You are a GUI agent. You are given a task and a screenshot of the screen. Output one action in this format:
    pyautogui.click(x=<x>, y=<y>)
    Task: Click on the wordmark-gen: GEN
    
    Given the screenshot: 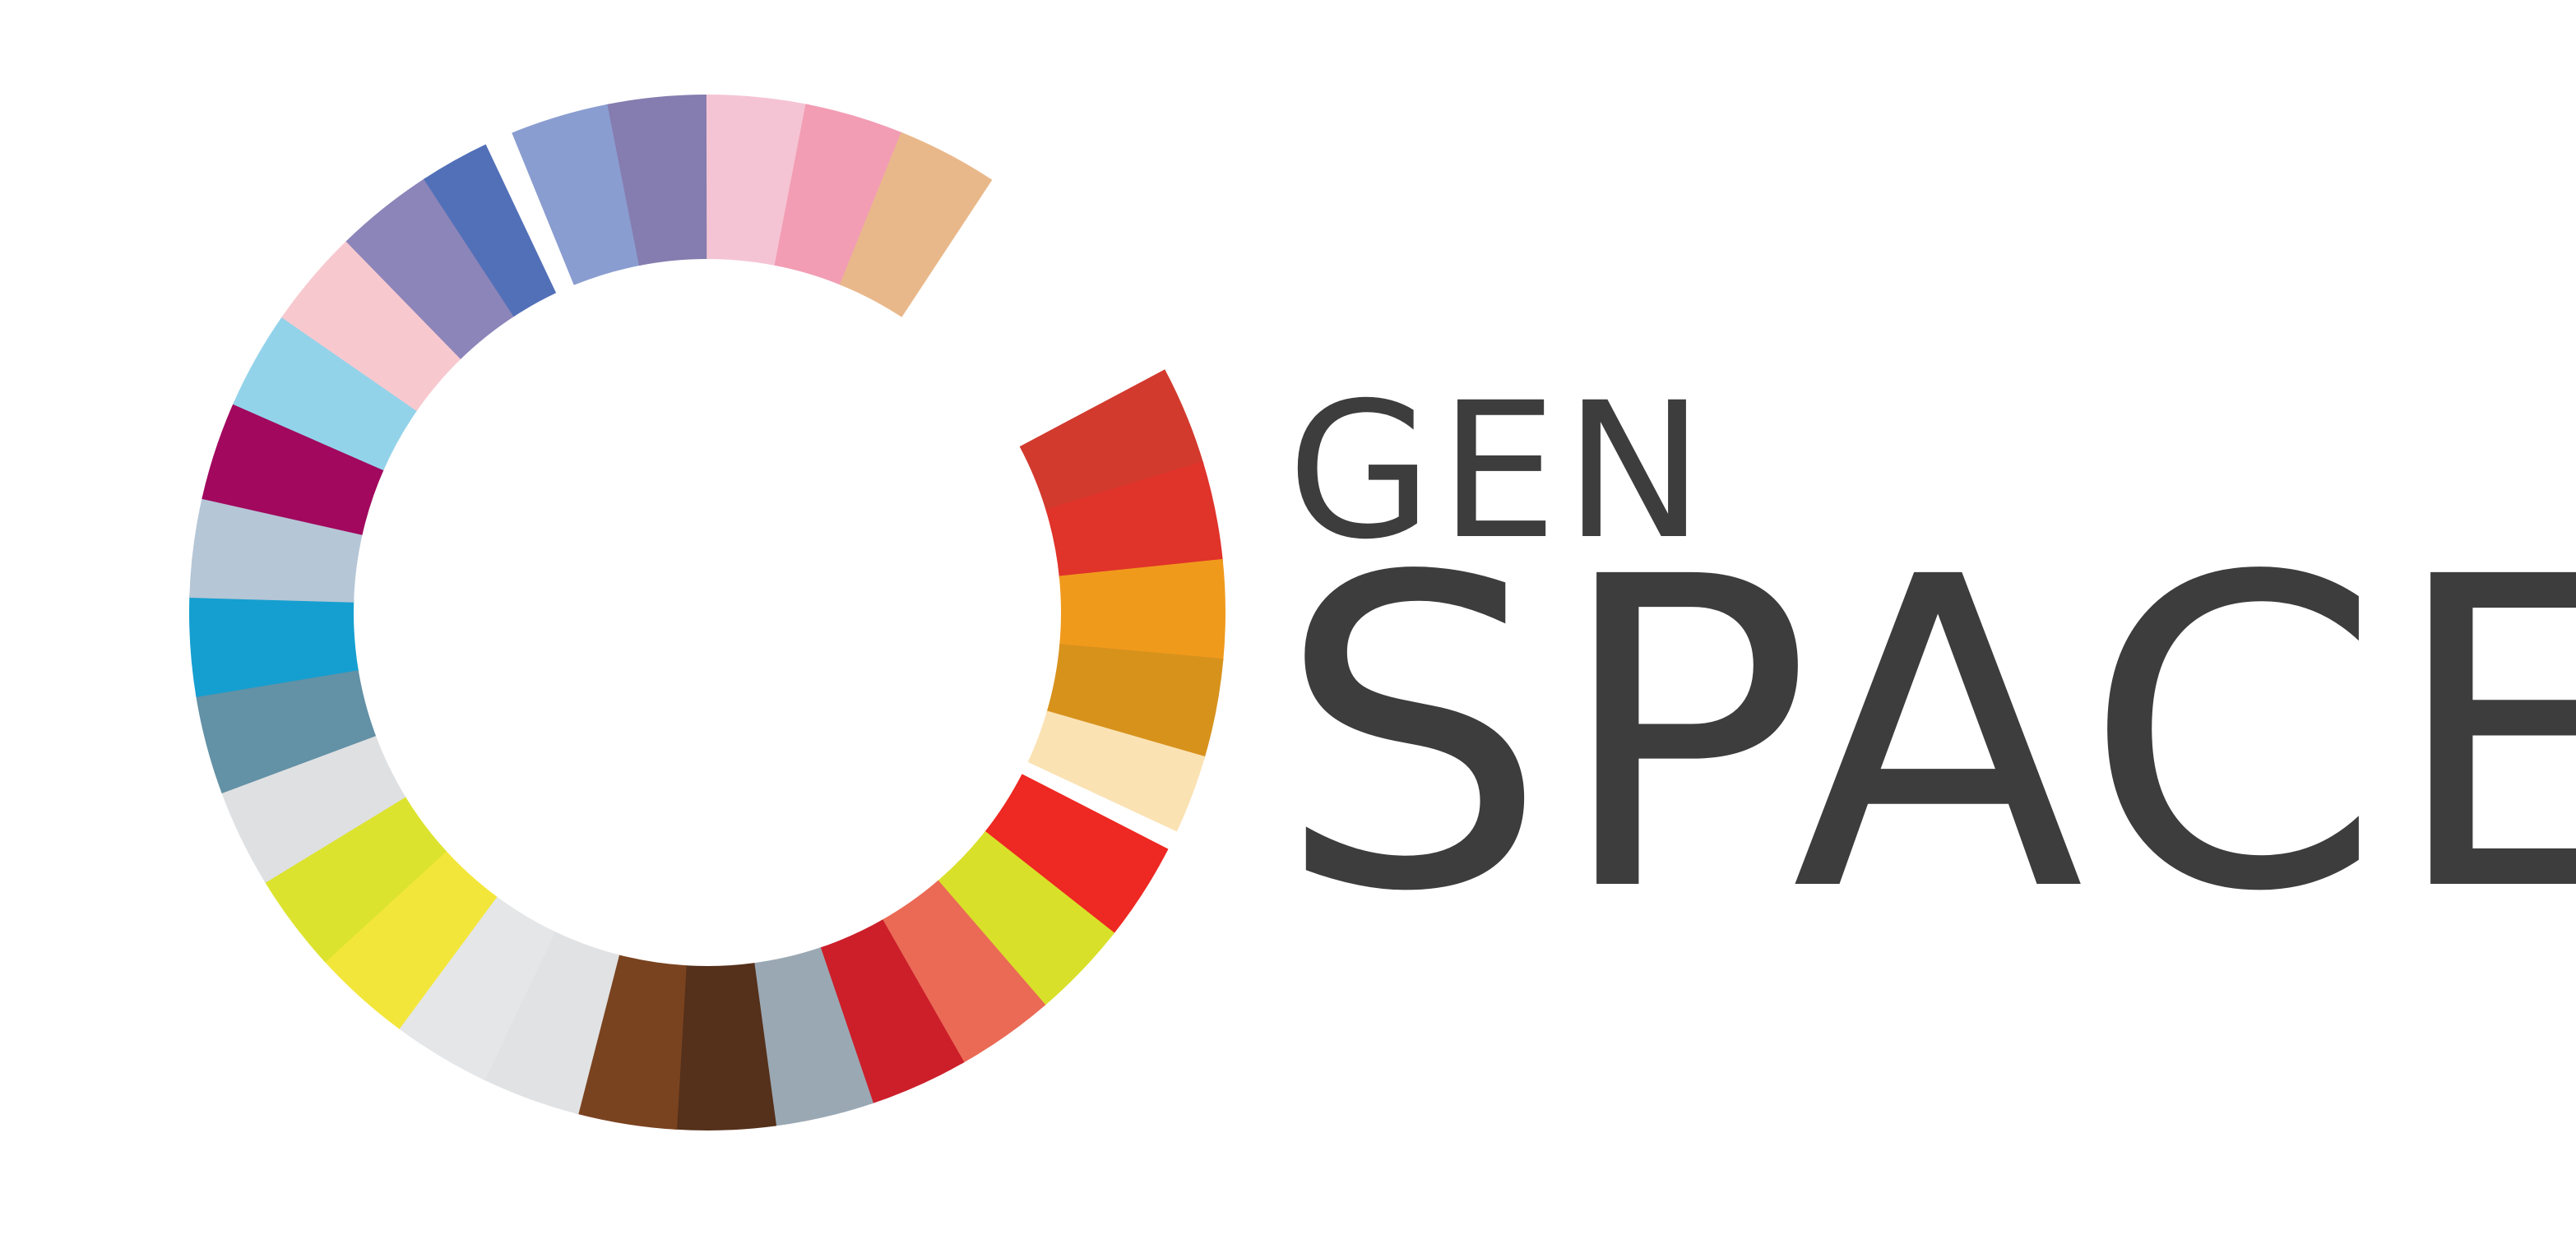 What is the action you would take?
    pyautogui.click(x=1499, y=471)
    